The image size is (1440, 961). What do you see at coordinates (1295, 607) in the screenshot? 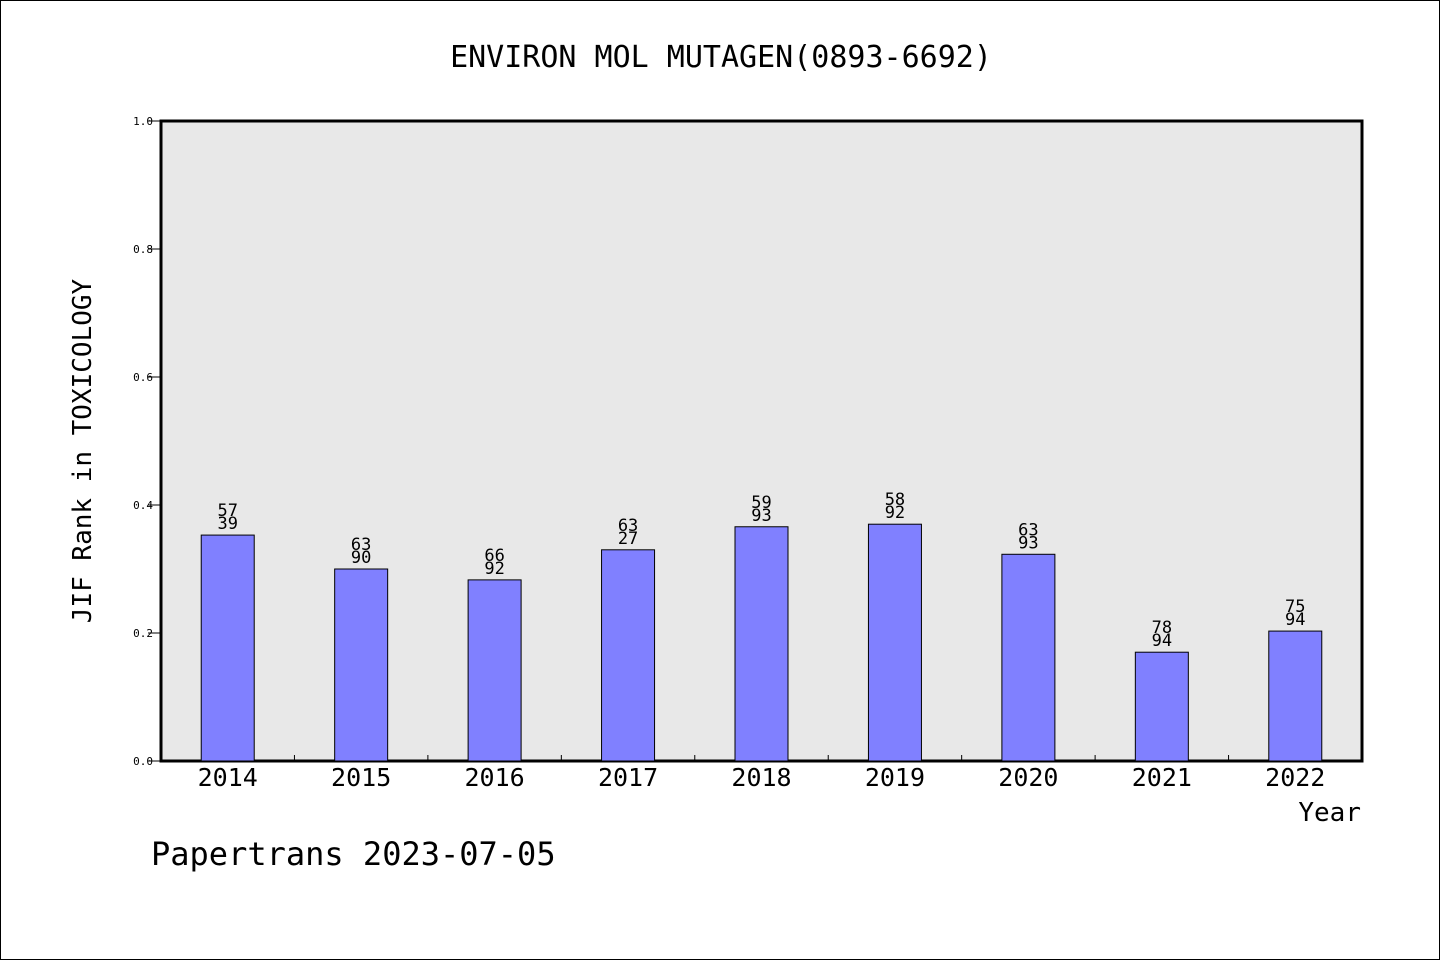
I see `bar-rank-label: 75` at bounding box center [1295, 607].